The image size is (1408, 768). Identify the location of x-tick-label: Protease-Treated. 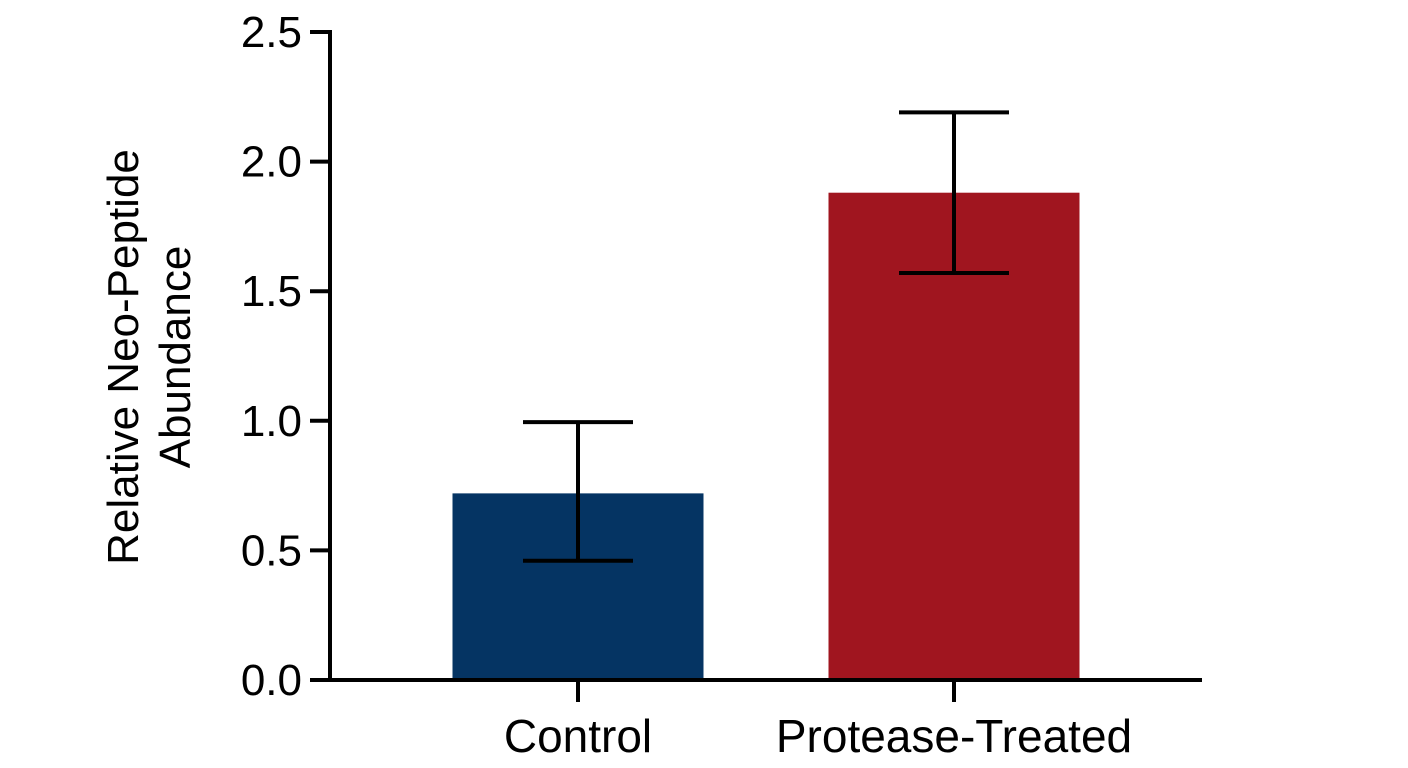
(954, 736).